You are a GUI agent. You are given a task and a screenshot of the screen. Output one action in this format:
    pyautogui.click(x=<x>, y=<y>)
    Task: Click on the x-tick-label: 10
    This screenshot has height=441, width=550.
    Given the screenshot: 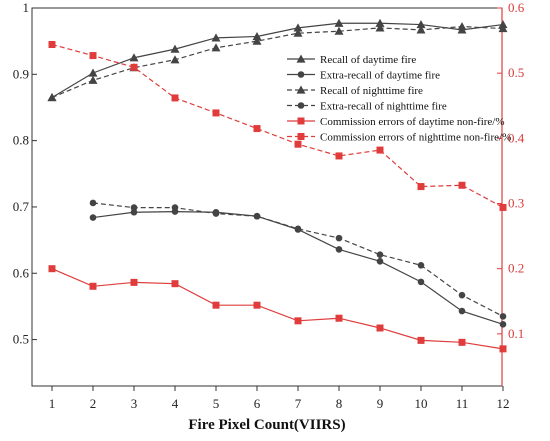 What is the action you would take?
    pyautogui.click(x=421, y=403)
    